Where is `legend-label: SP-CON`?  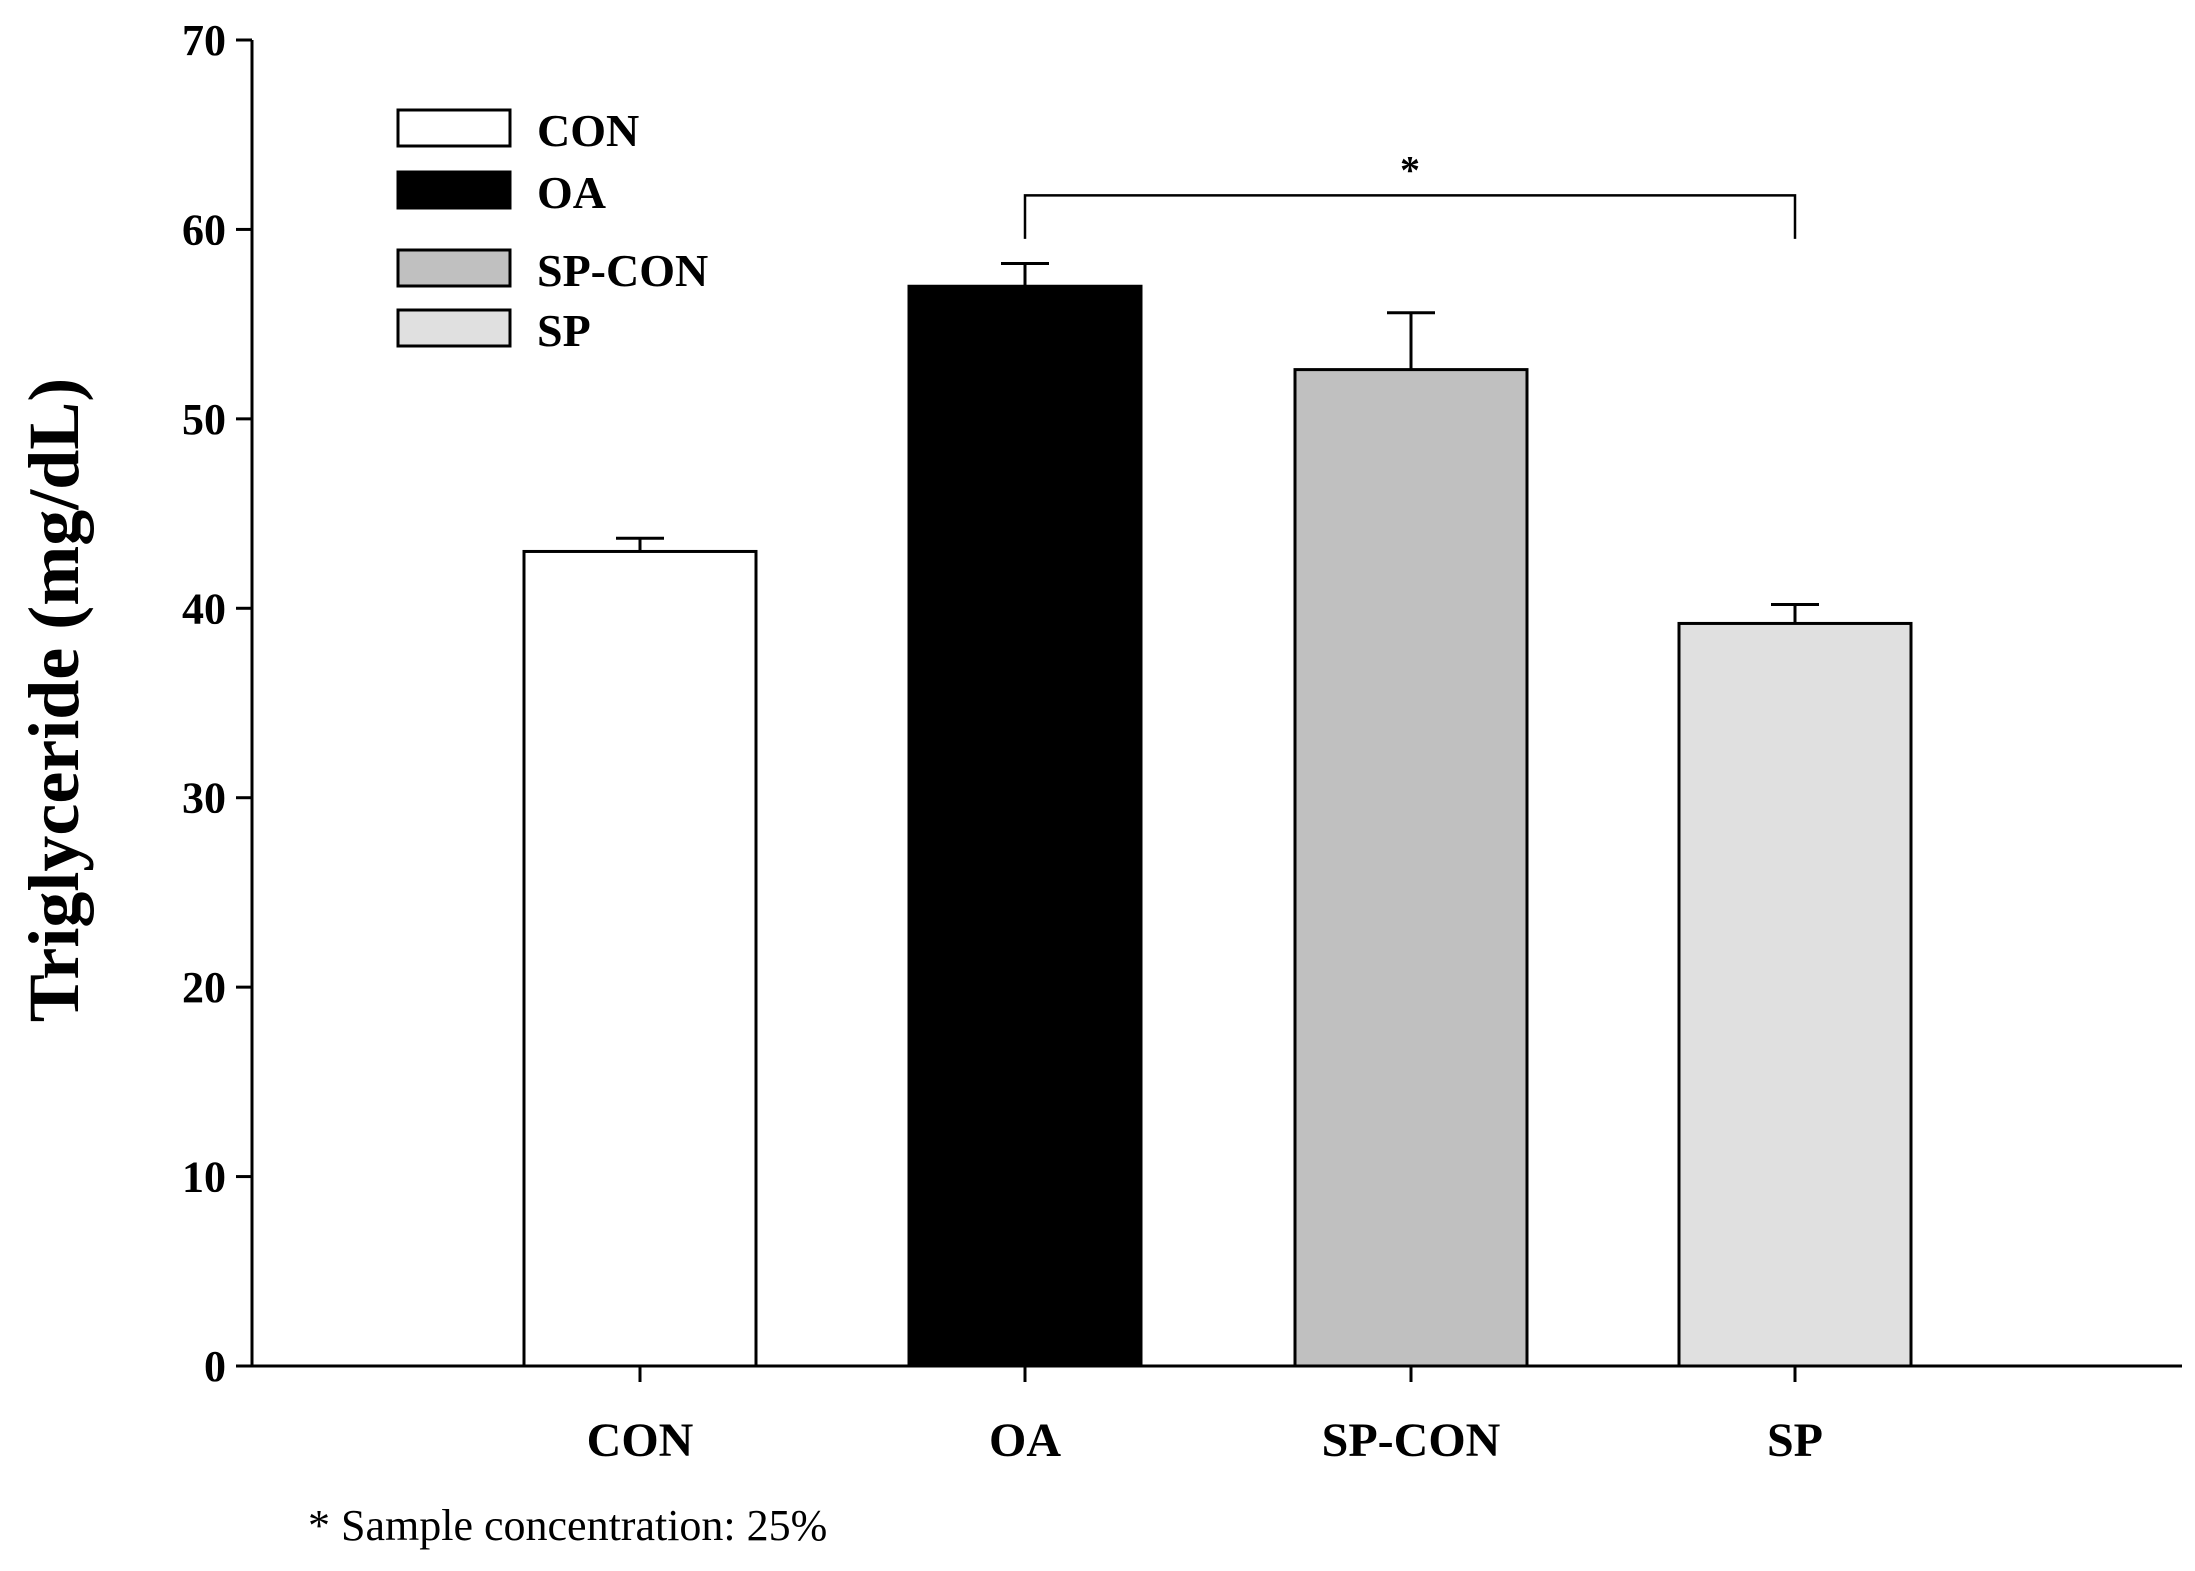
legend-label: SP-CON is located at coordinates (622, 270).